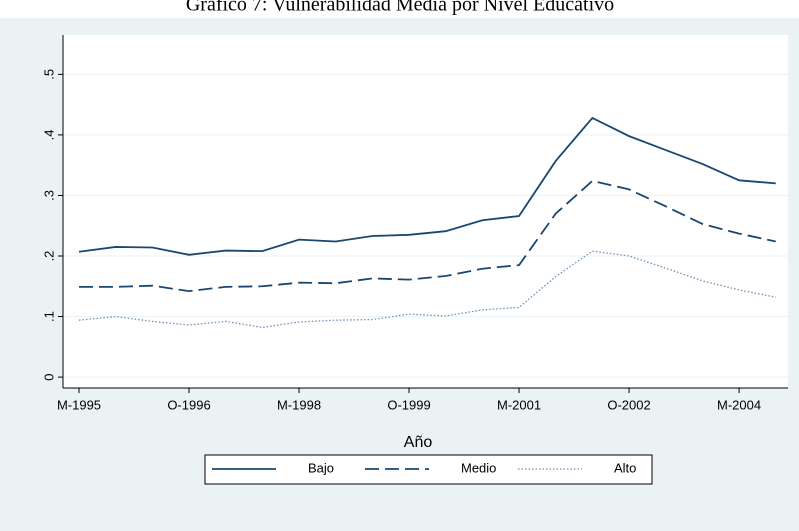 Image resolution: width=799 pixels, height=531 pixels. I want to click on y-tick-label: .2, so click(48, 256).